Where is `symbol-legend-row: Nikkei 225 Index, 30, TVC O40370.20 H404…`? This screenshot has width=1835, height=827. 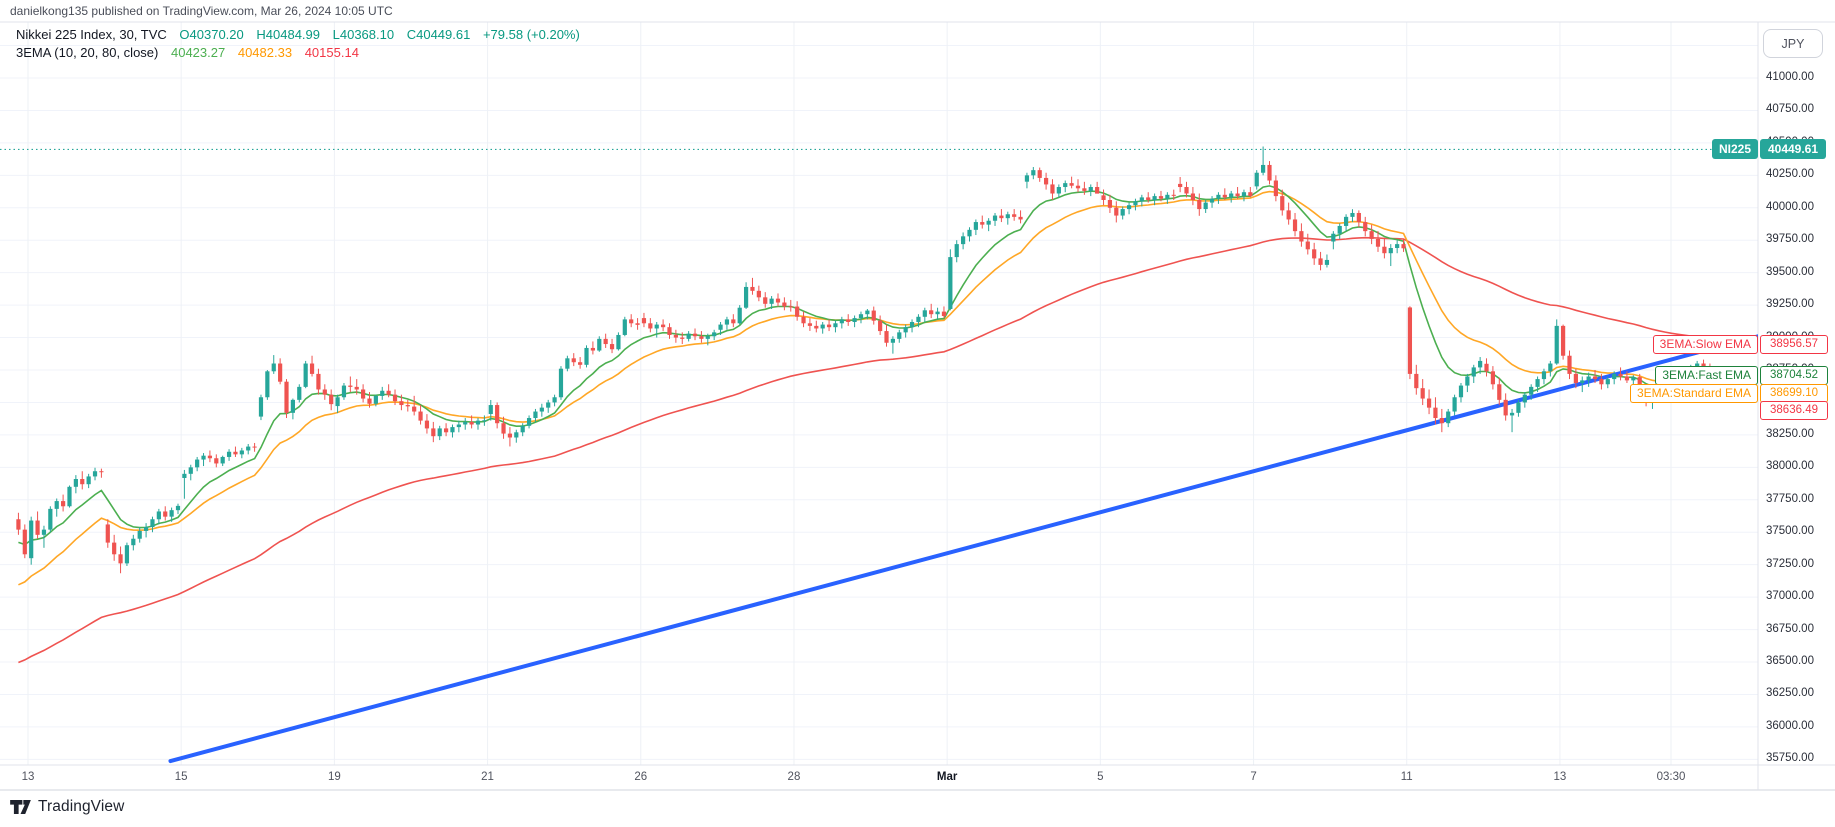 symbol-legend-row: Nikkei 225 Index, 30, TVC O40370.20 H404… is located at coordinates (298, 35).